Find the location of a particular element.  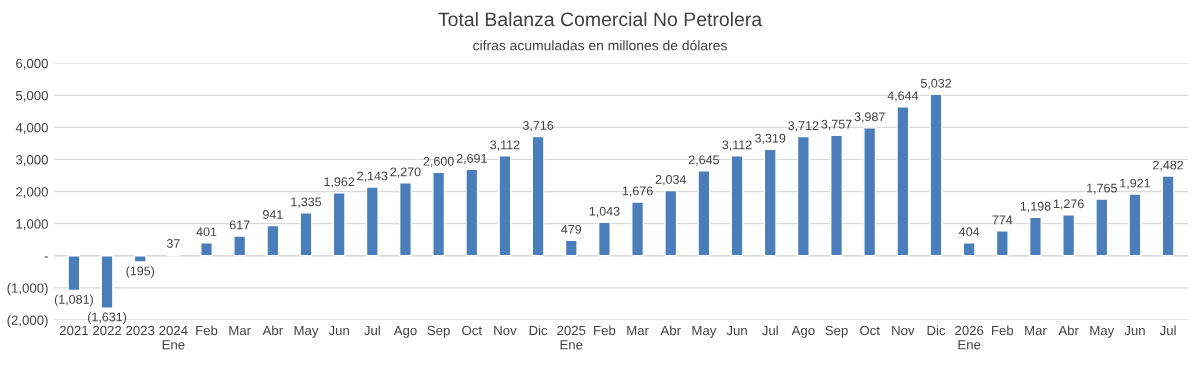

data-label: 2,691 is located at coordinates (471, 159).